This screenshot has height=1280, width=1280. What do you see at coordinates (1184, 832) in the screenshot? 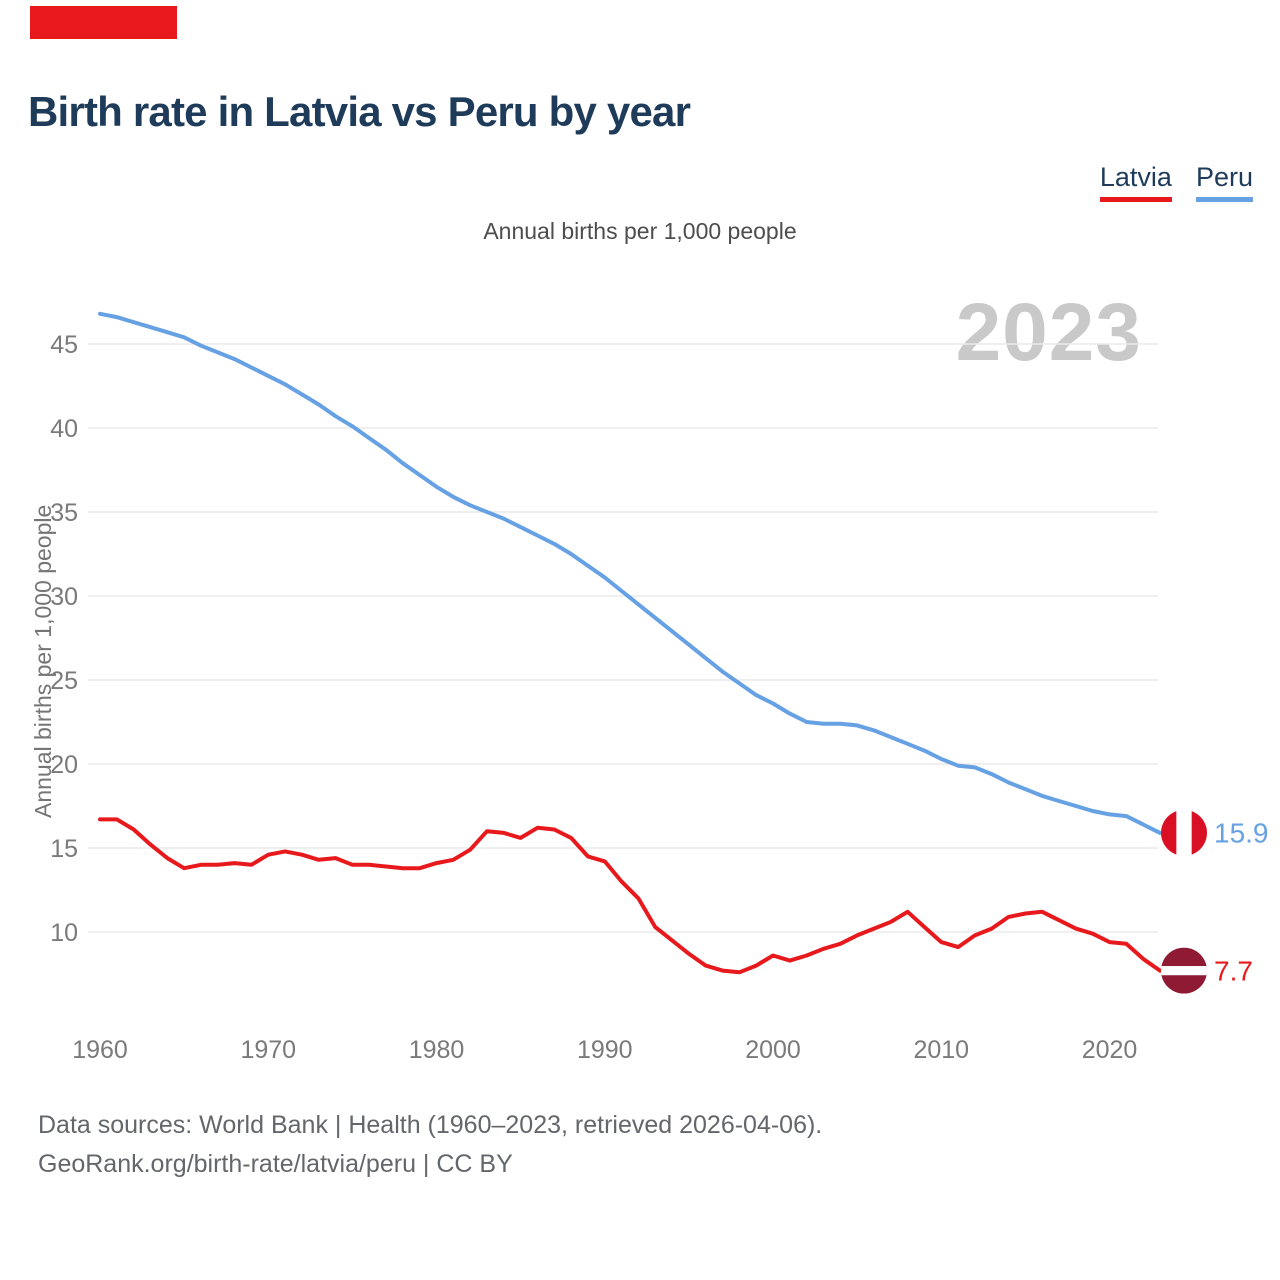
I see `peru-flag-icon` at bounding box center [1184, 832].